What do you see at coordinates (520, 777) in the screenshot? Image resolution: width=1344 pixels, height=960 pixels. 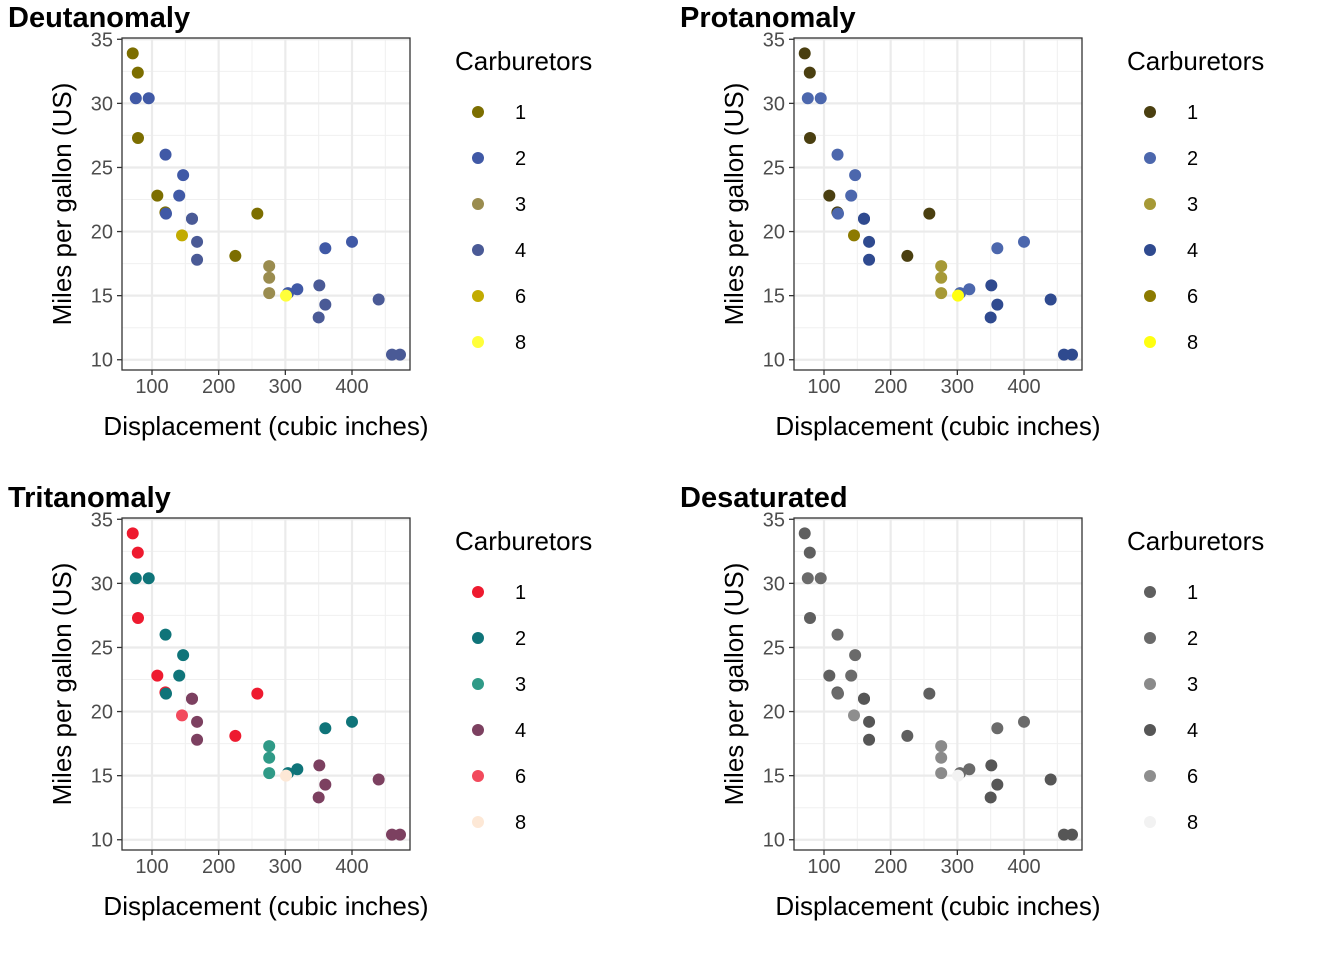 I see `legend-label: 6` at bounding box center [520, 777].